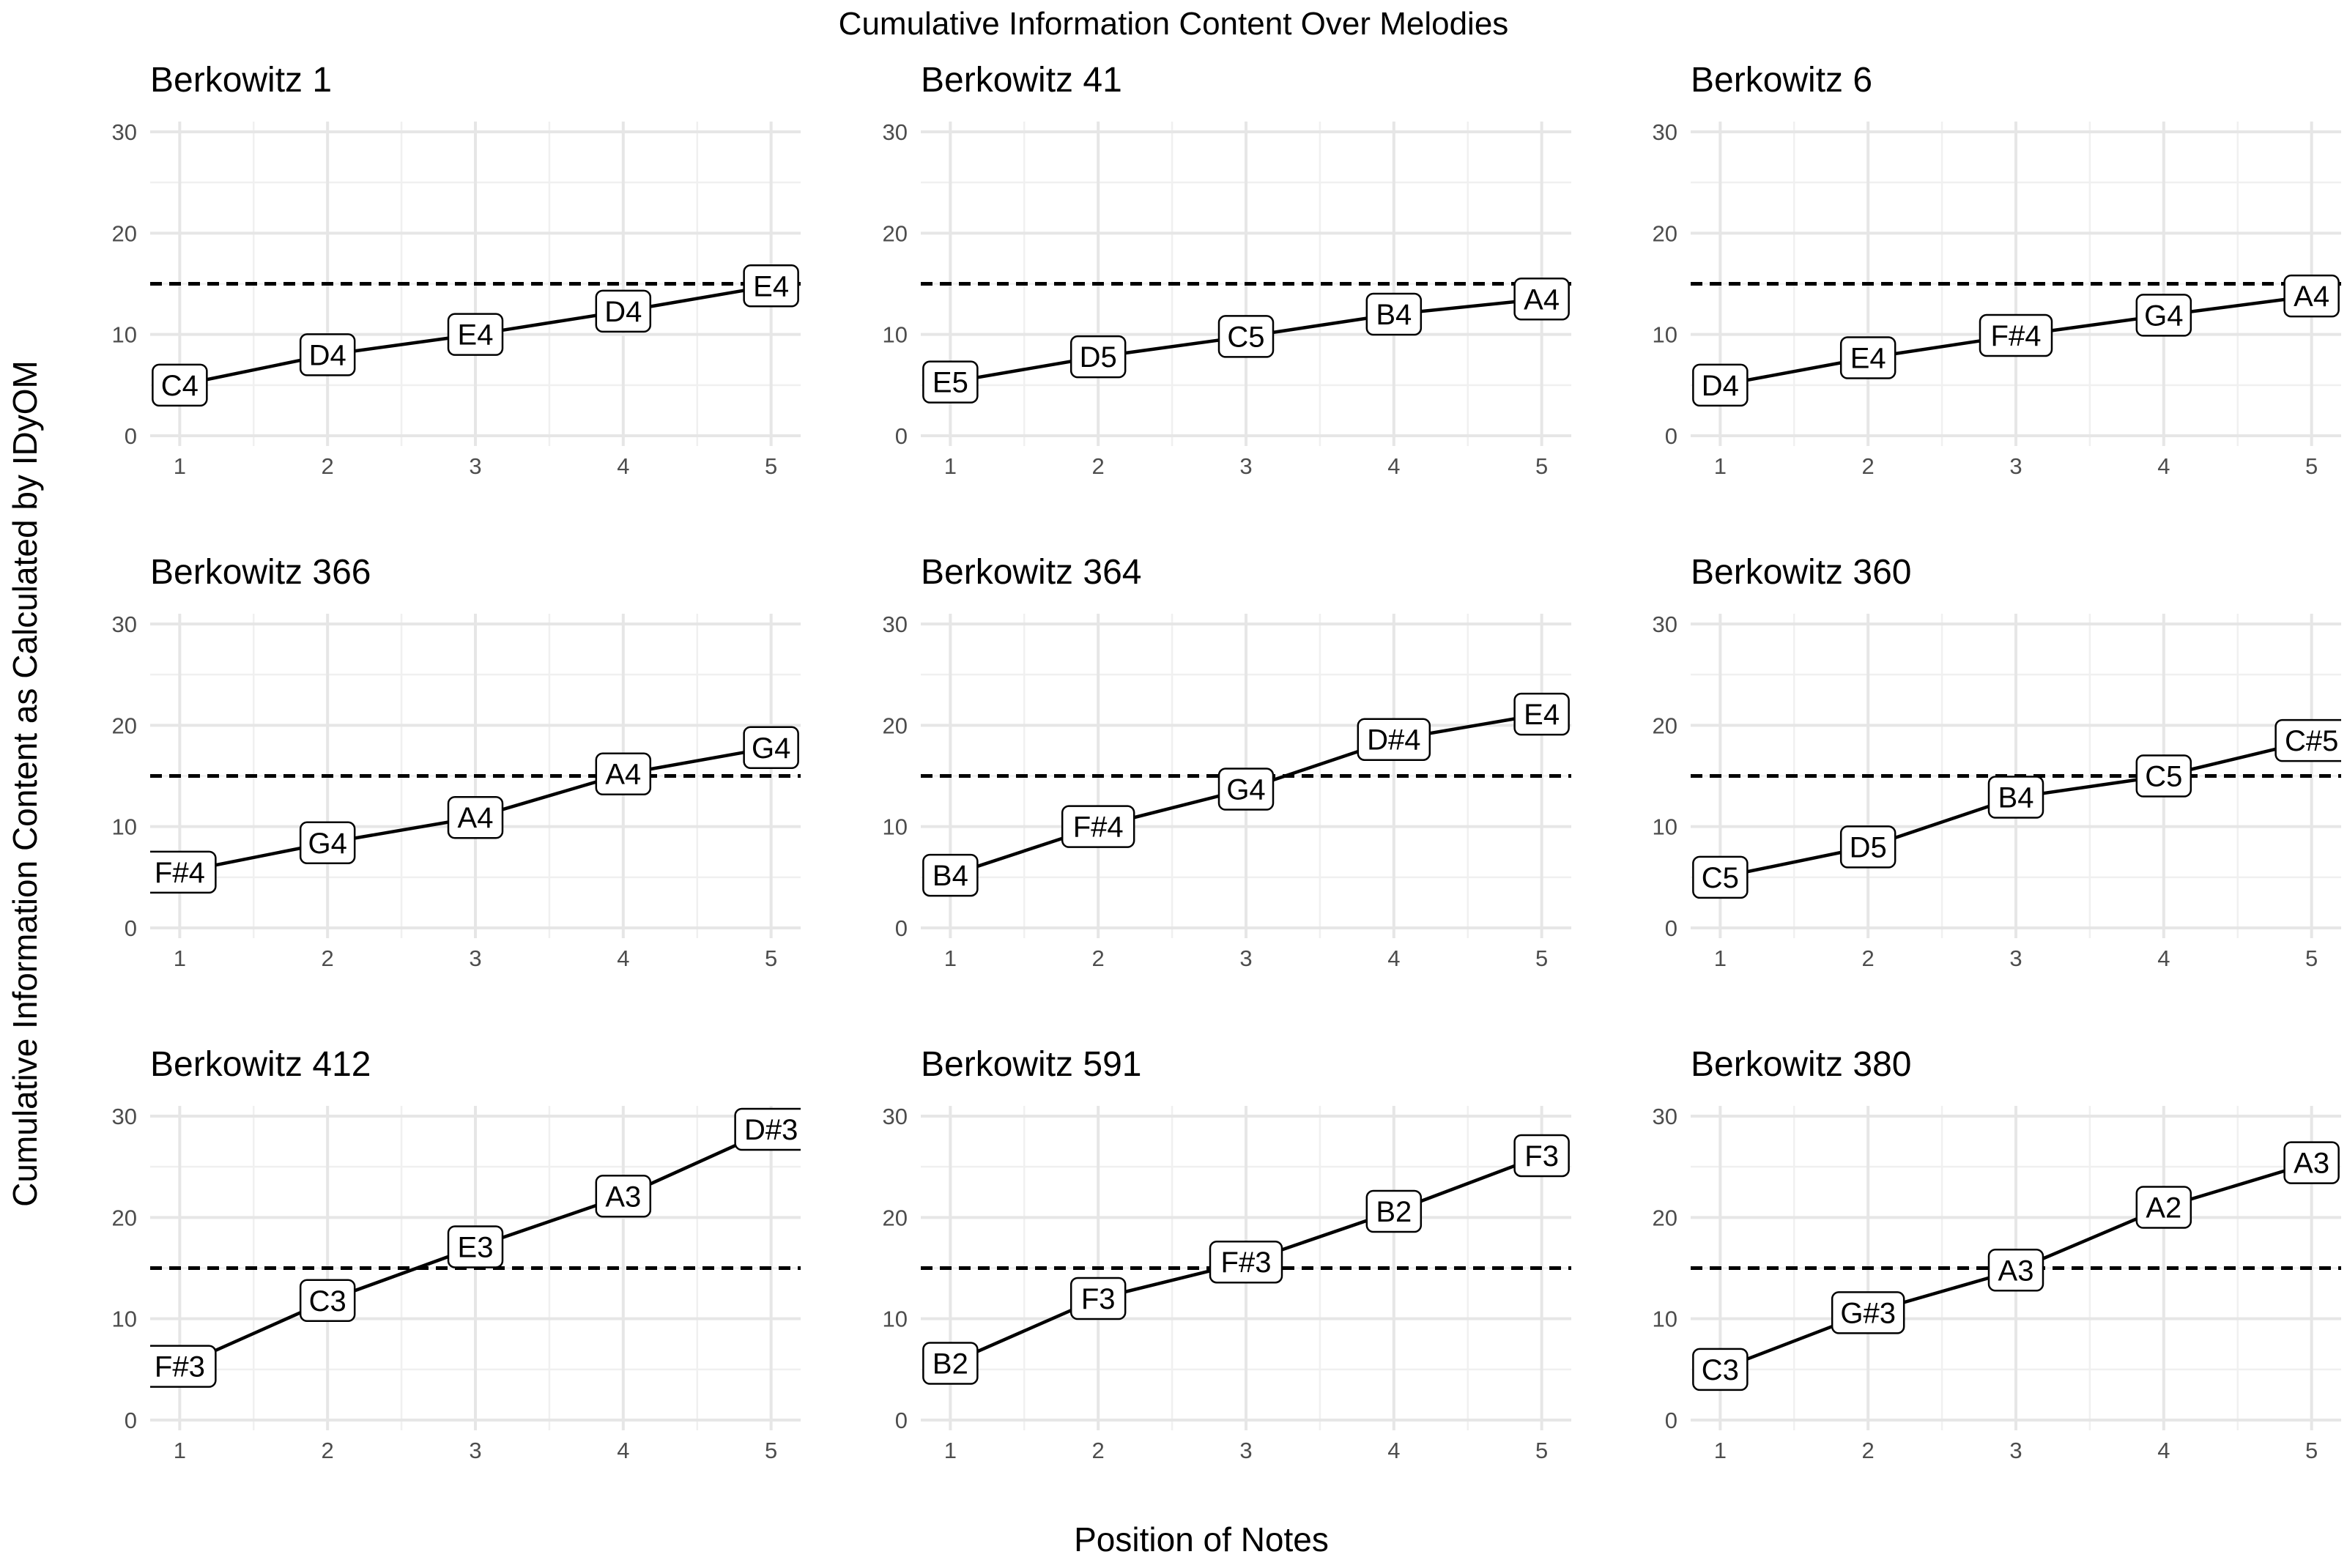  I want to click on note-label: C3, so click(327, 1301).